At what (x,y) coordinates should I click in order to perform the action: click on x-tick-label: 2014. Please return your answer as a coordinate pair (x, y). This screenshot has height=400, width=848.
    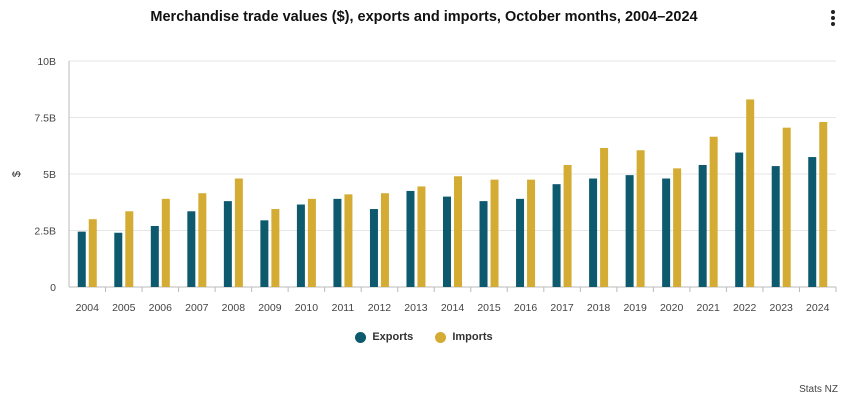
    Looking at the image, I should click on (453, 308).